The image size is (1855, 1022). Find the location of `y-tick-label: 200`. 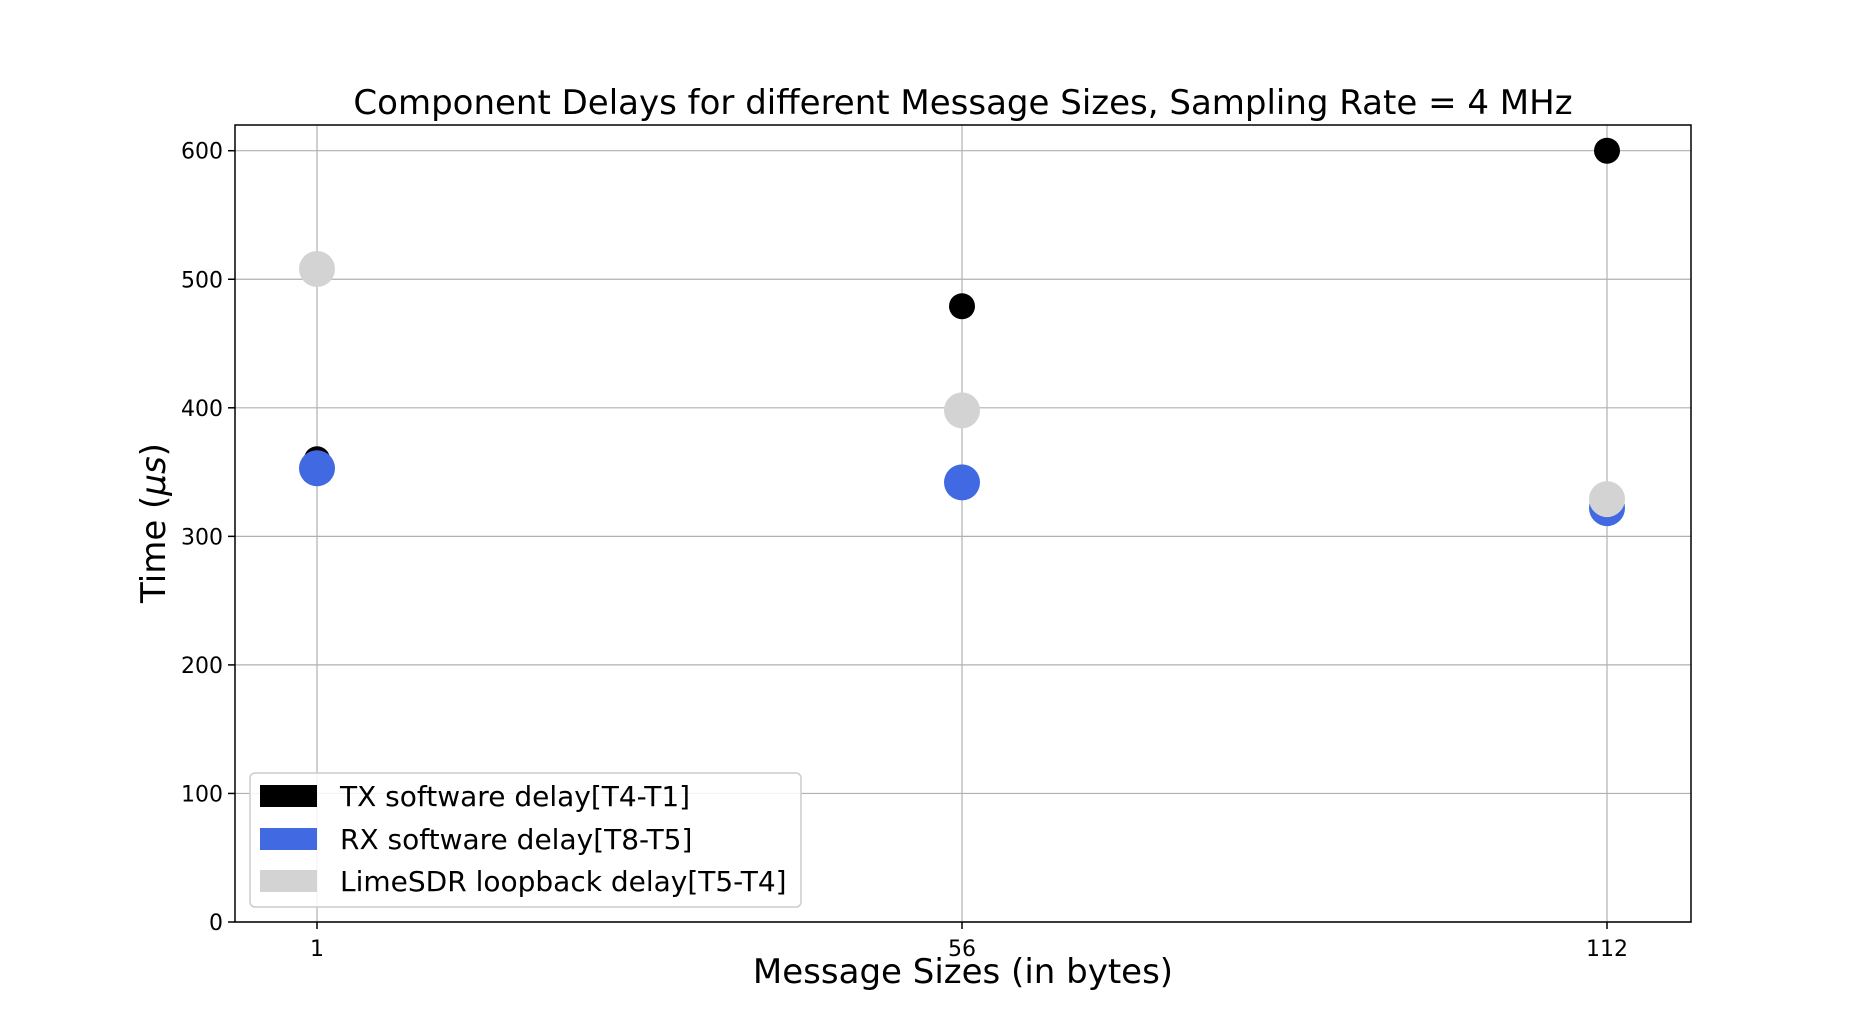

y-tick-label: 200 is located at coordinates (202, 666).